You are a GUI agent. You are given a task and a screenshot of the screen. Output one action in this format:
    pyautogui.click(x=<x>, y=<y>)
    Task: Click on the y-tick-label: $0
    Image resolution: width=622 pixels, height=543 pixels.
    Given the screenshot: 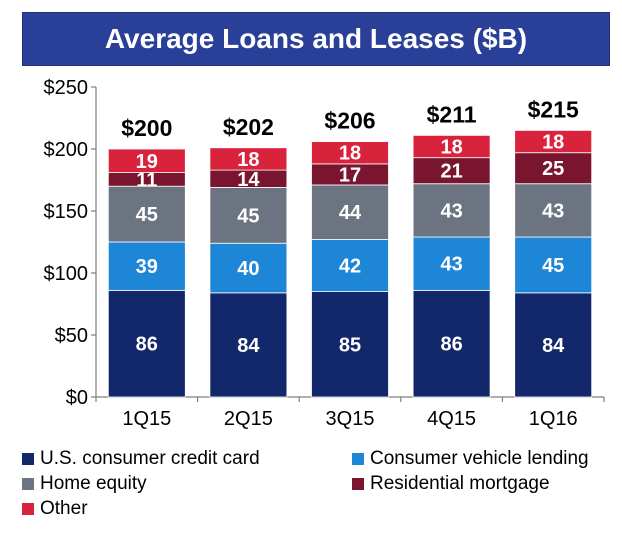 What is the action you would take?
    pyautogui.click(x=77, y=398)
    